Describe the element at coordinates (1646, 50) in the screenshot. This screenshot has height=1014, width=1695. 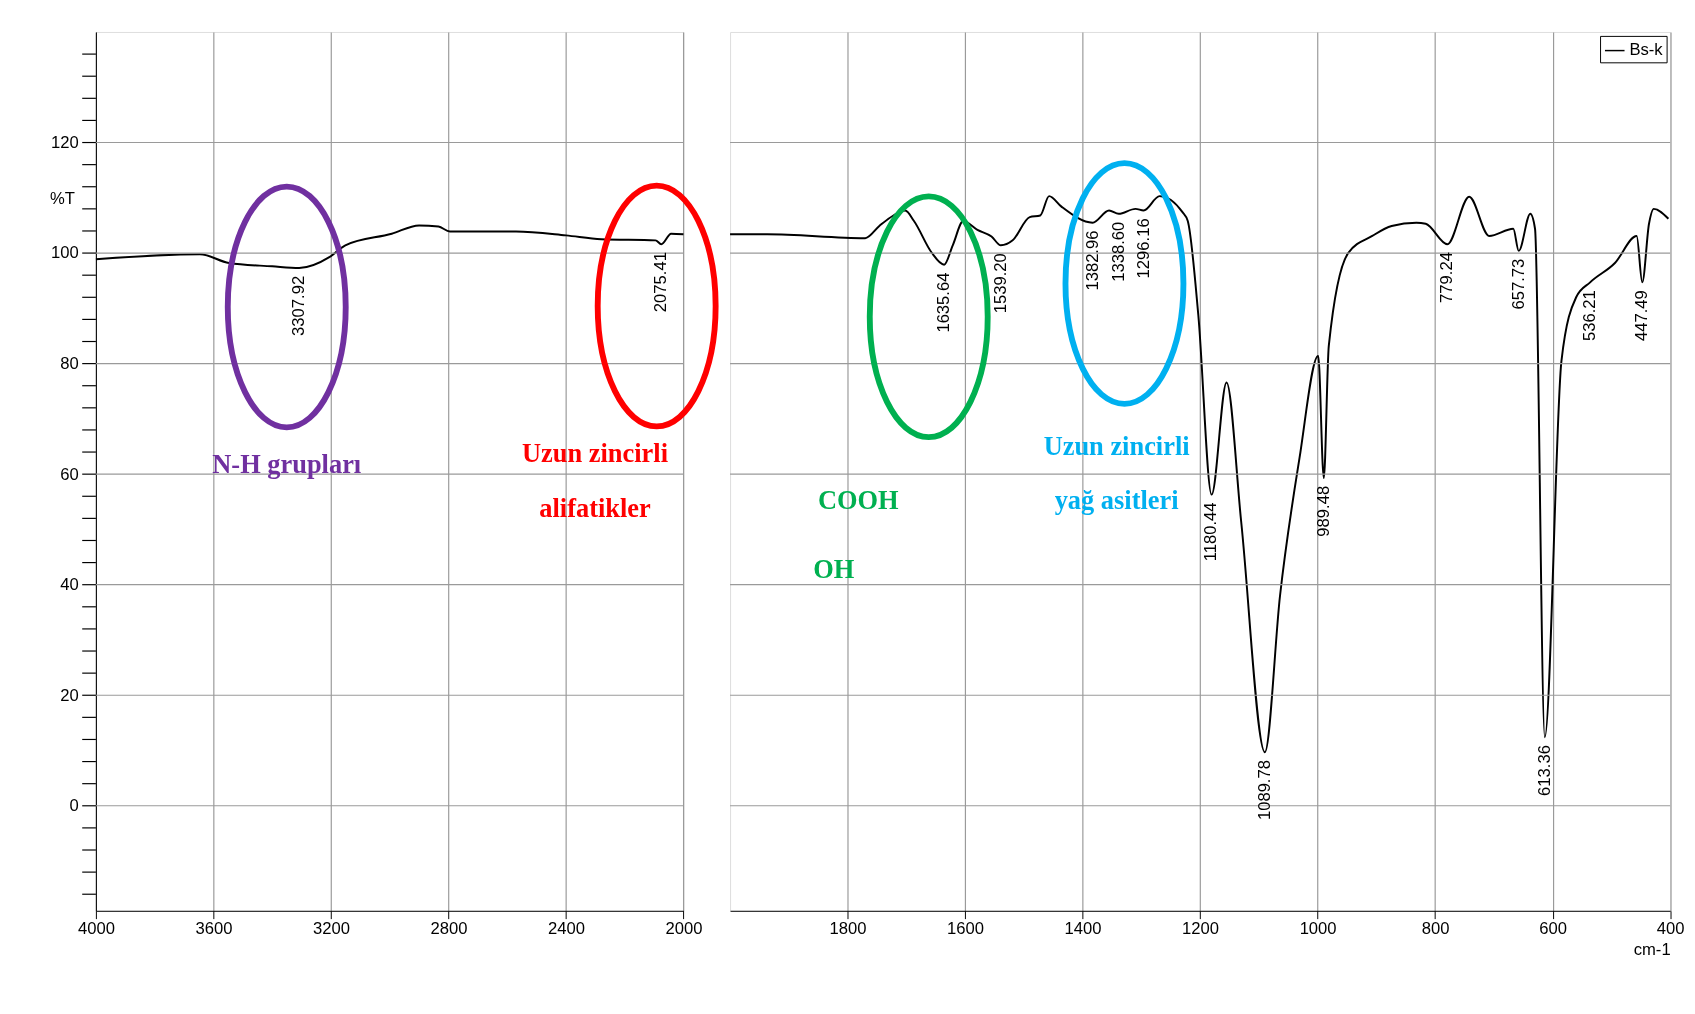
I see `legend-label: Bs-k` at that location.